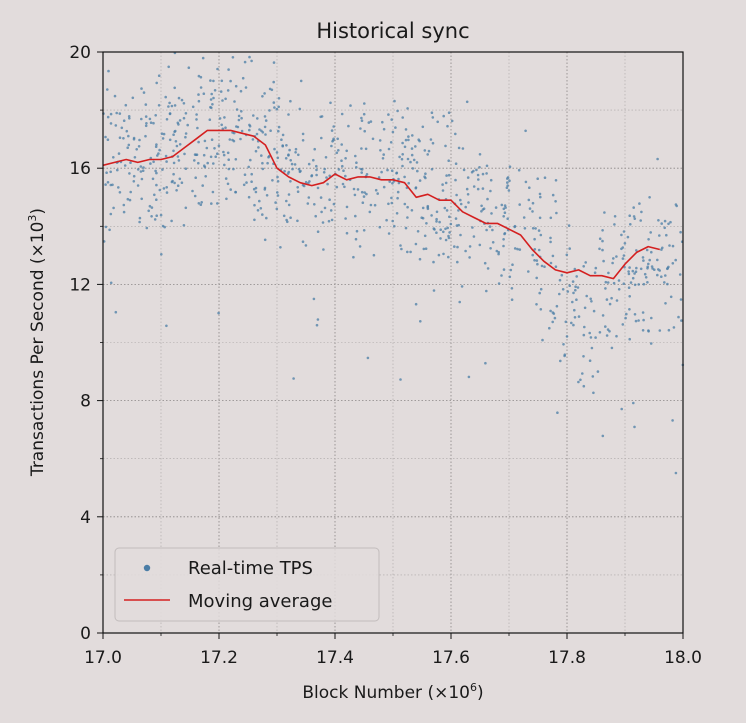 The height and width of the screenshot is (723, 746). Describe the element at coordinates (85, 518) in the screenshot. I see `y-tick-label: 4` at that location.